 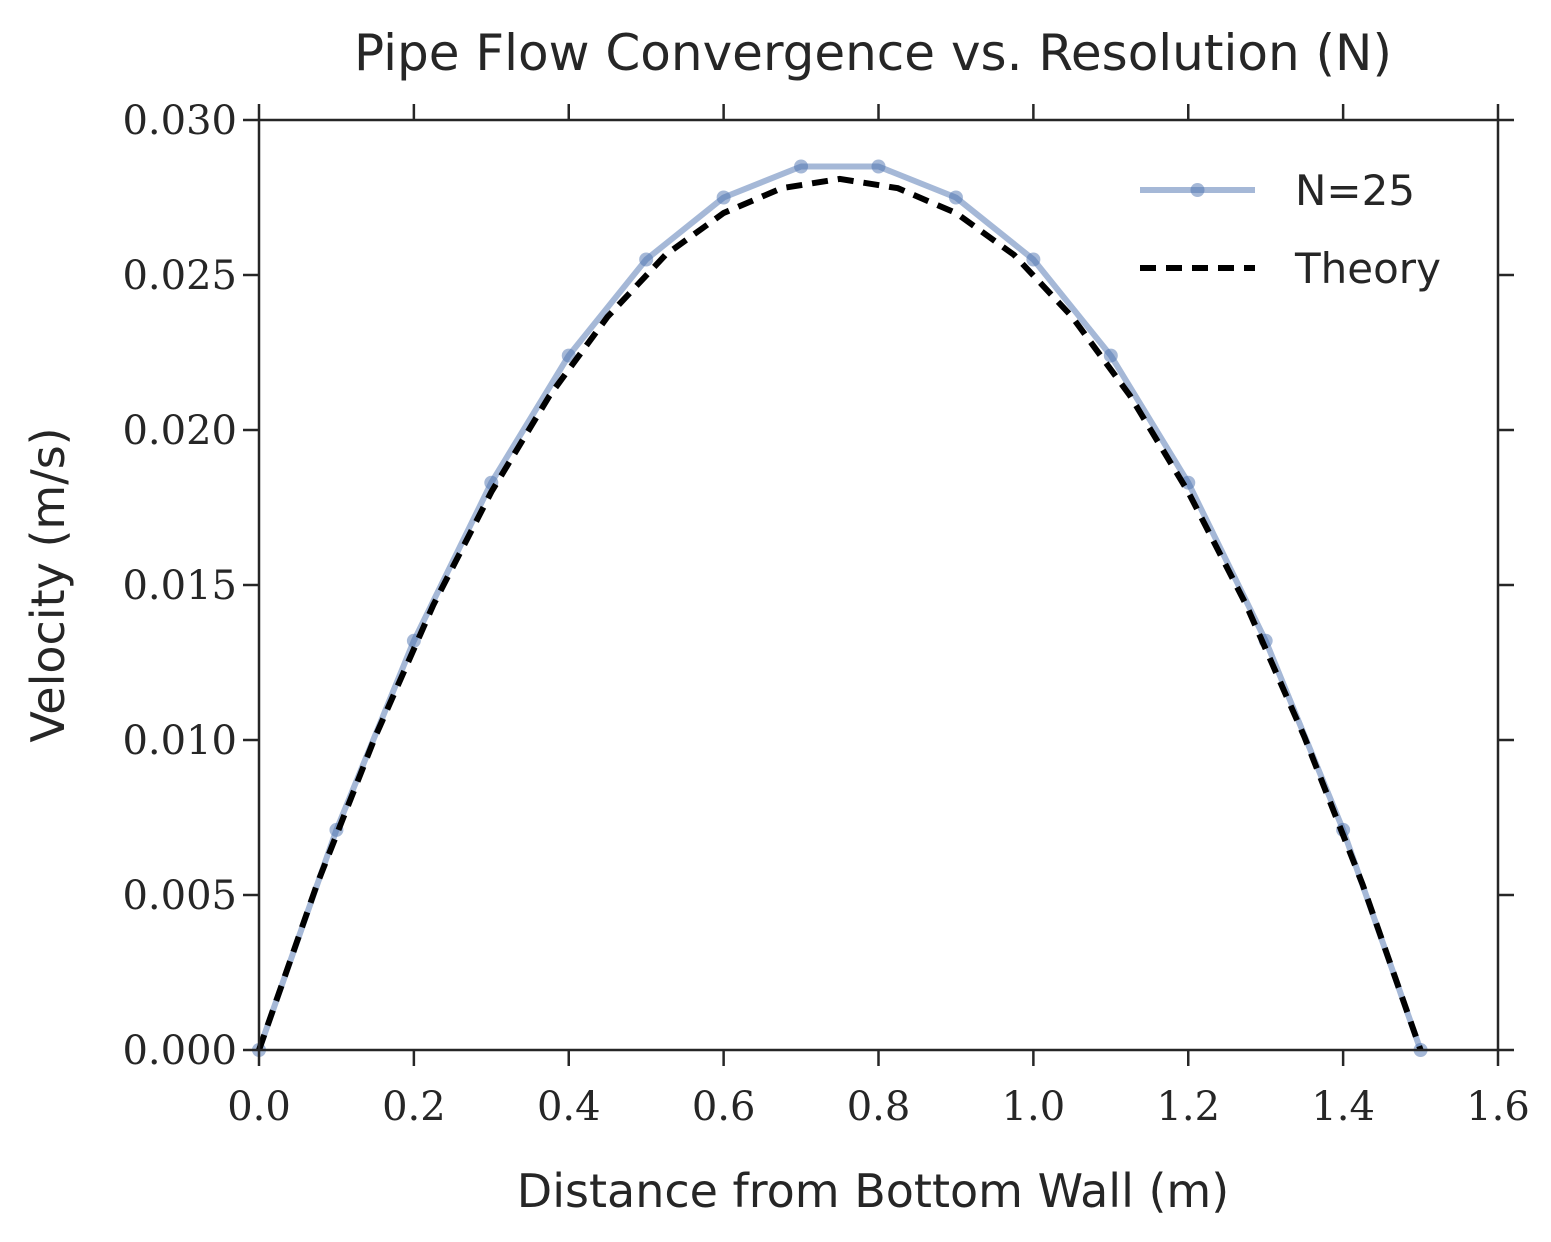 I want to click on x-axis-label: Distance from Bottom Wall (m), so click(x=873, y=1191).